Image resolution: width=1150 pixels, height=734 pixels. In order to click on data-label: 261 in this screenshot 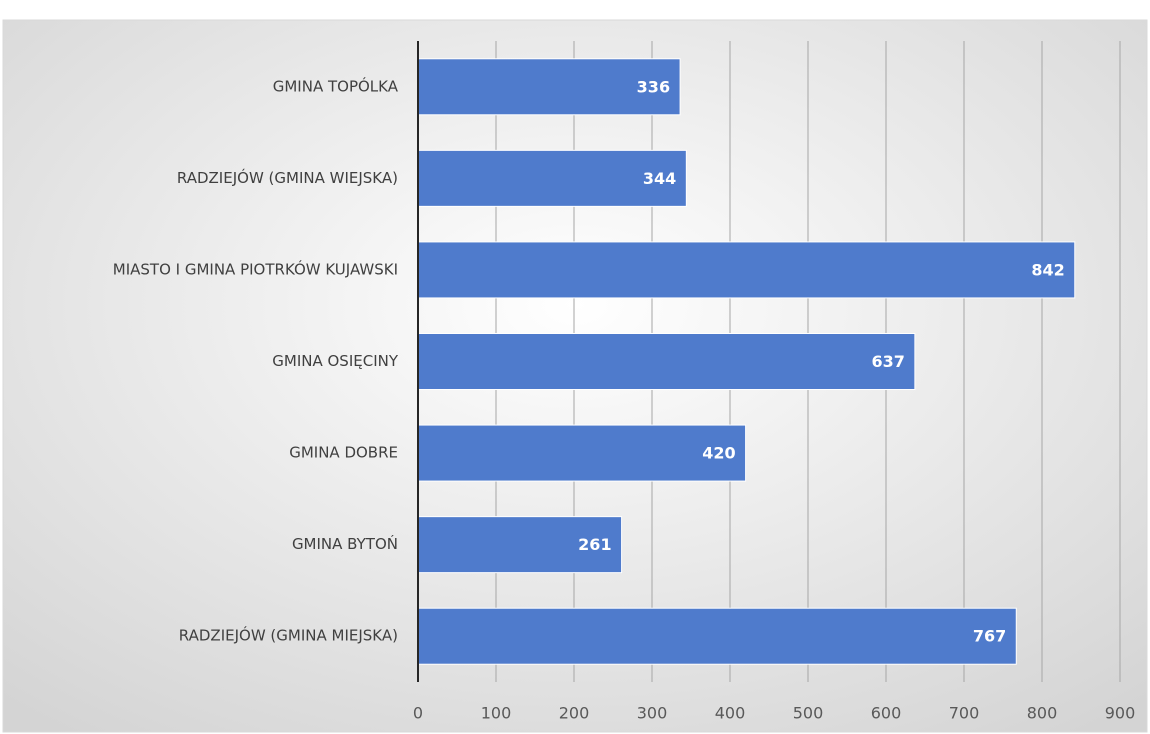, I will do `click(594, 544)`.